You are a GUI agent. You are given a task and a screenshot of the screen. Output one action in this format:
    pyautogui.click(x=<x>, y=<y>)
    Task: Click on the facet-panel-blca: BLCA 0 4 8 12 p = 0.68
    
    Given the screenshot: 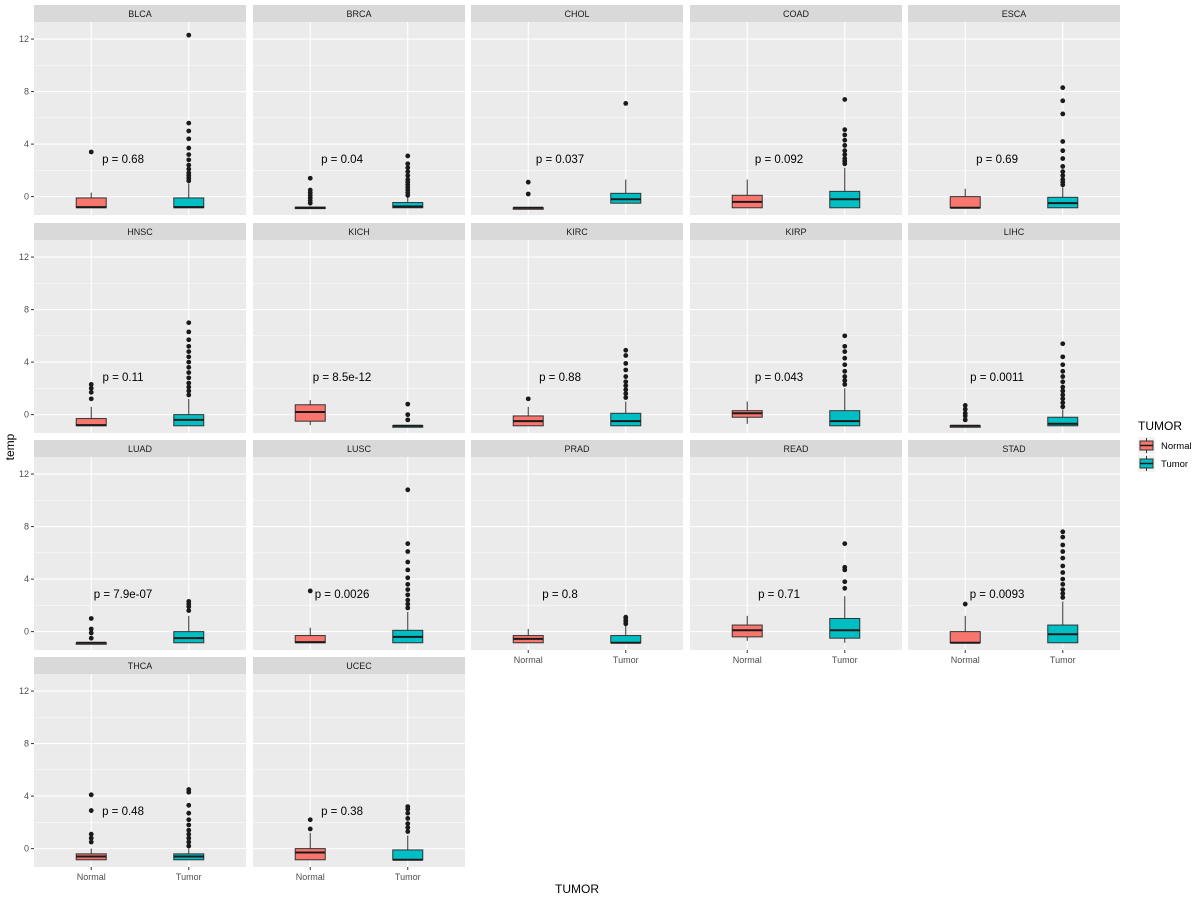 What is the action you would take?
    pyautogui.click(x=132, y=110)
    